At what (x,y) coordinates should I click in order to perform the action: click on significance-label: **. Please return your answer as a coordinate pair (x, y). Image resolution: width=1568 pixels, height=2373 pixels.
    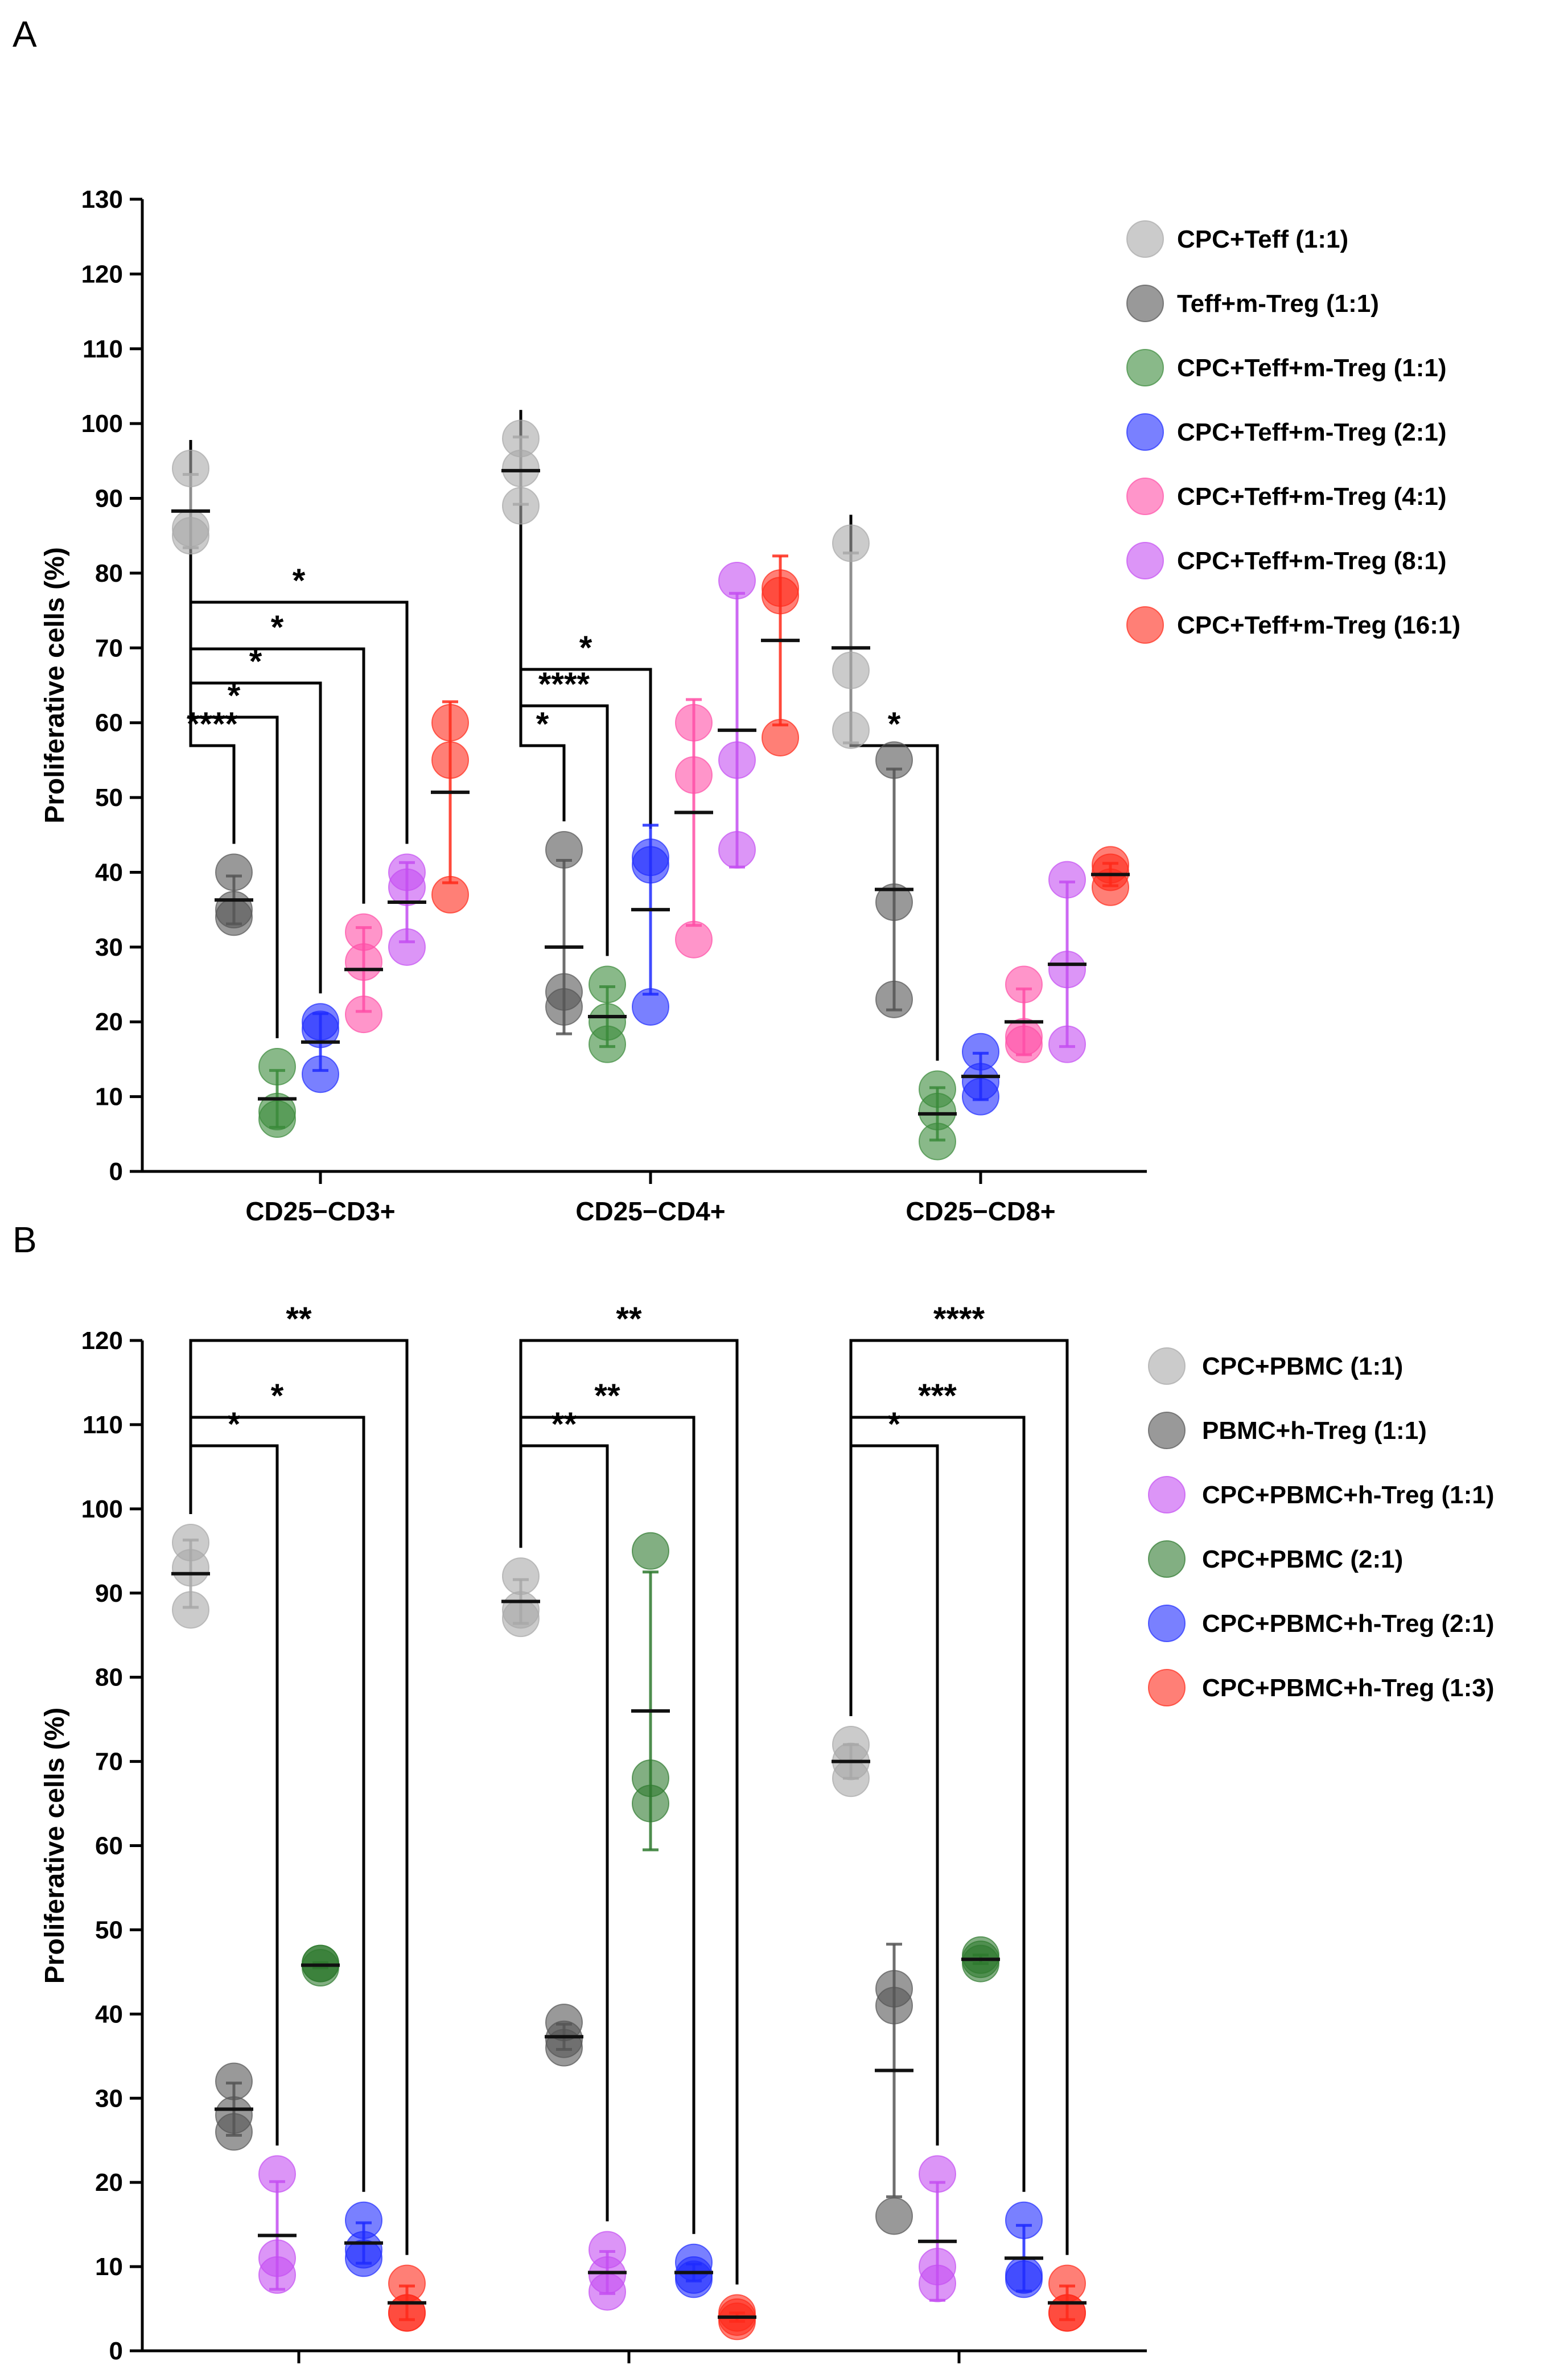
    Looking at the image, I should click on (564, 1424).